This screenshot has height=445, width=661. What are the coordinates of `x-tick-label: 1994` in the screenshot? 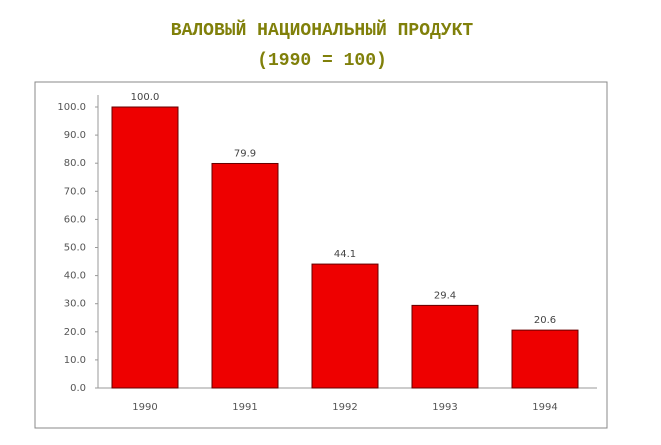 It's located at (544, 407).